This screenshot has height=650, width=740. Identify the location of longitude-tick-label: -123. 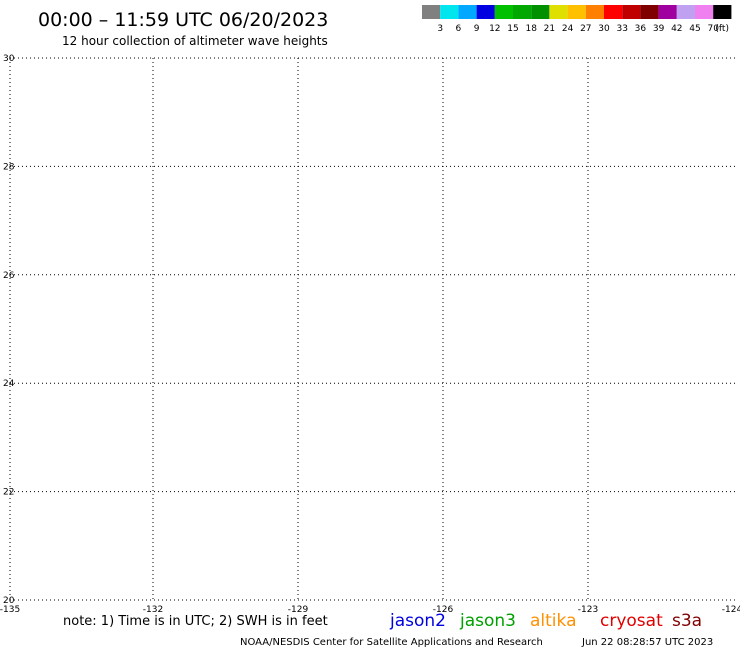
(588, 610).